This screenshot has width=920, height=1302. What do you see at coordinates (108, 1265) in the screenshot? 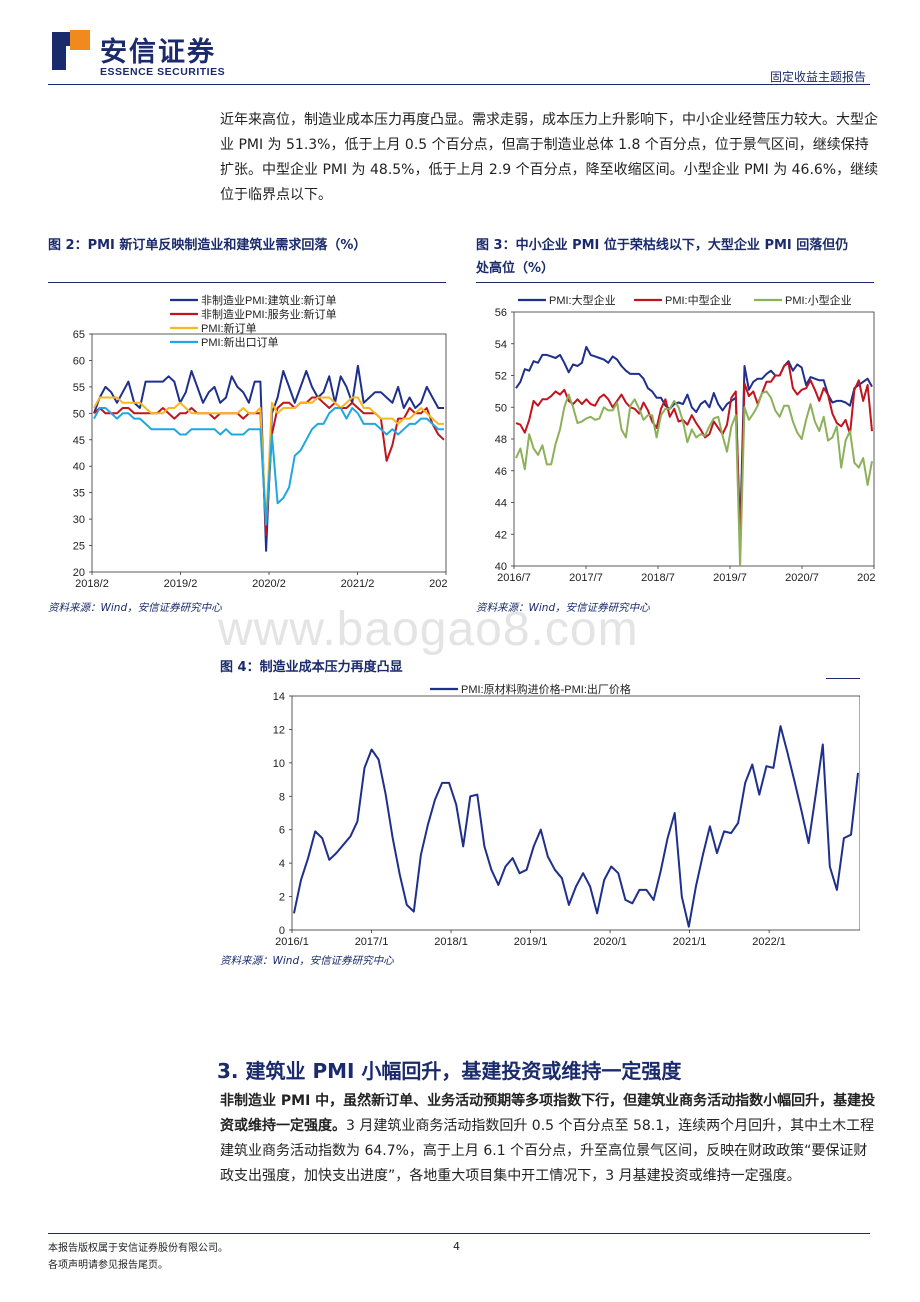
I see `footer-disclaimer: 各项声明请参见报告尾页。` at bounding box center [108, 1265].